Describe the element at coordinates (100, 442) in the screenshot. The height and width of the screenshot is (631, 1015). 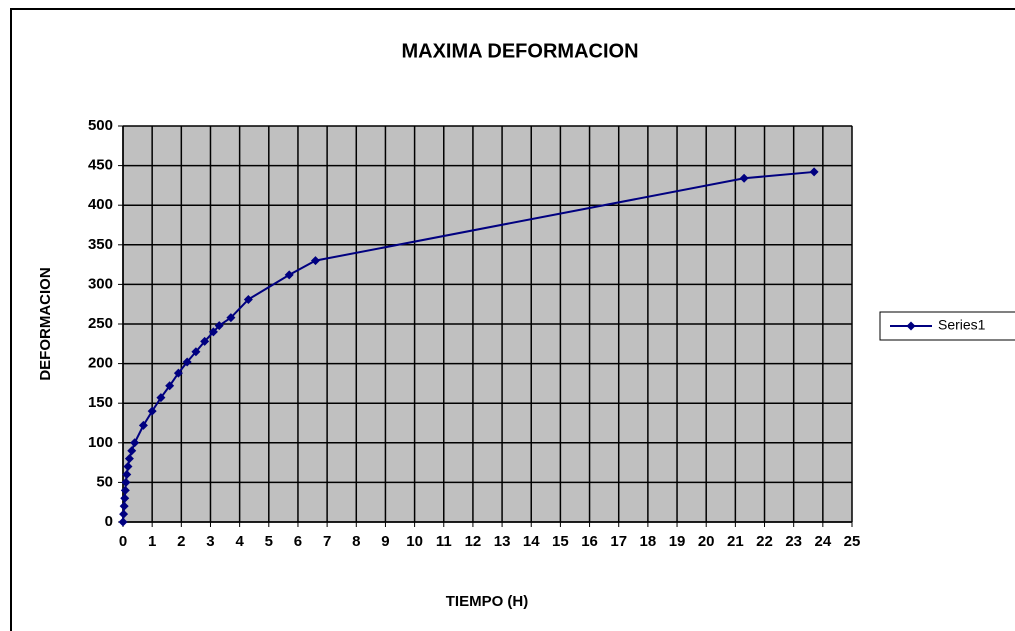
I see `y-tick-label: 100` at that location.